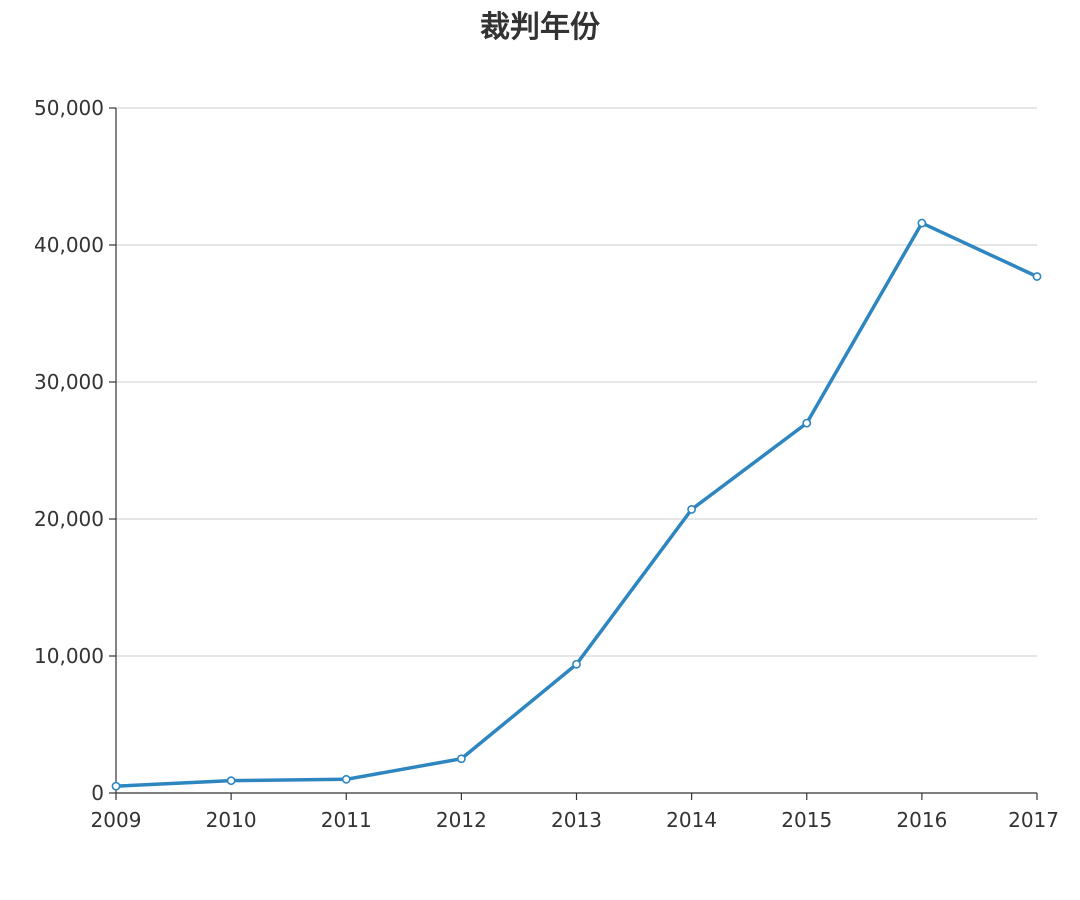 The width and height of the screenshot is (1080, 900). What do you see at coordinates (806, 820) in the screenshot?
I see `x-tick-label: 2015` at bounding box center [806, 820].